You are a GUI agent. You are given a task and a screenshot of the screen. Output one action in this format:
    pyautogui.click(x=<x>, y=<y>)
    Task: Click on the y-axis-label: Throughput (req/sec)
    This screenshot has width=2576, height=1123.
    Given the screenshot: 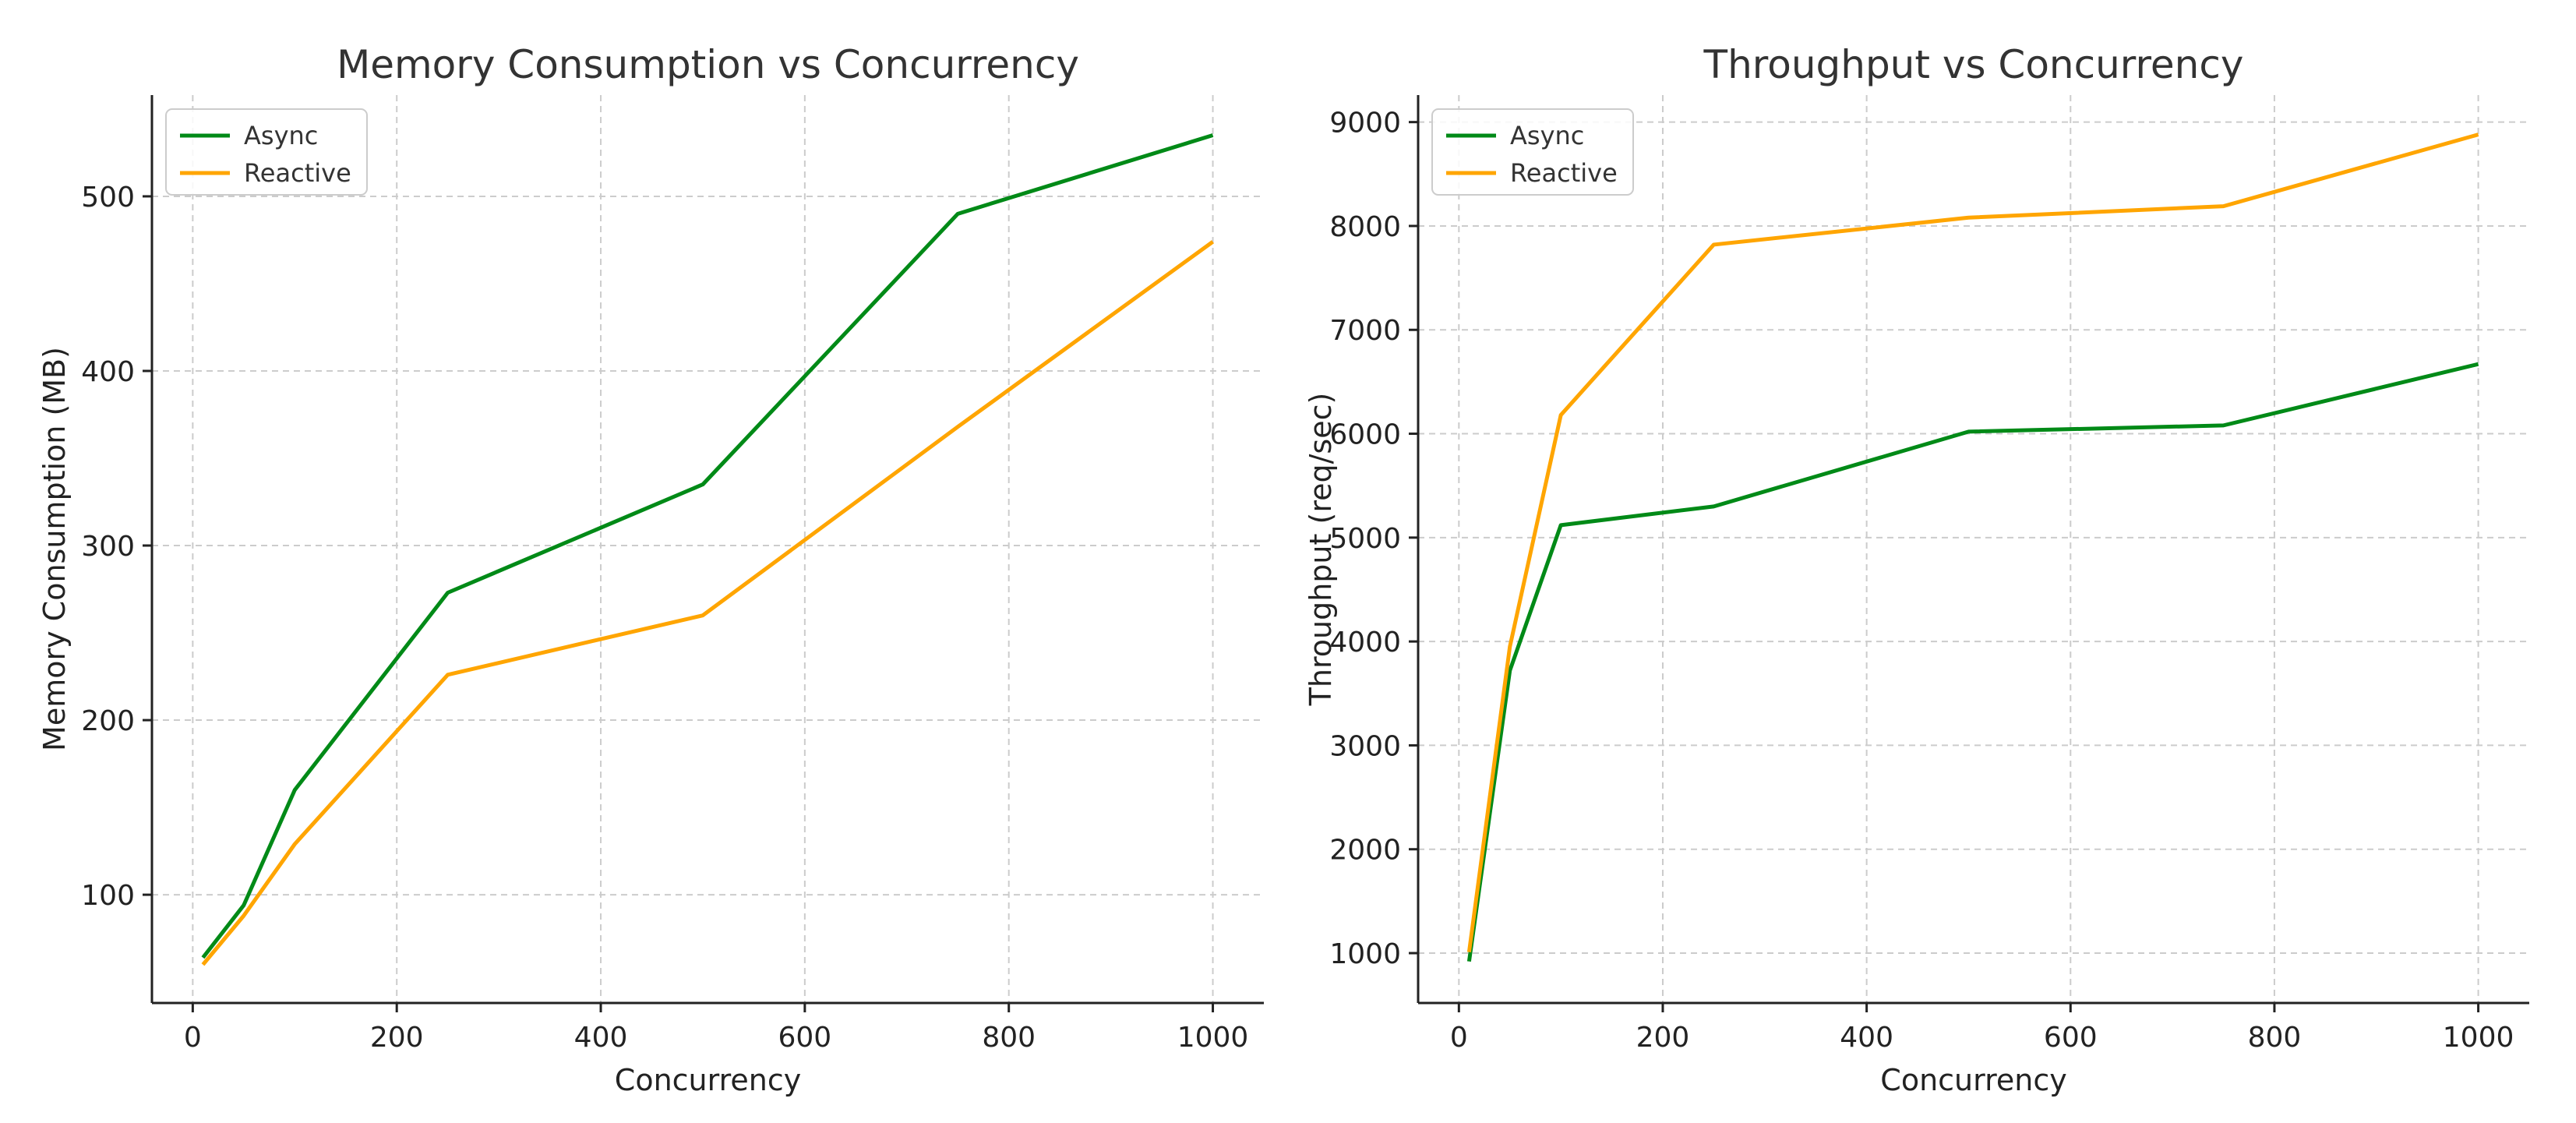 What is the action you would take?
    pyautogui.click(x=1321, y=550)
    